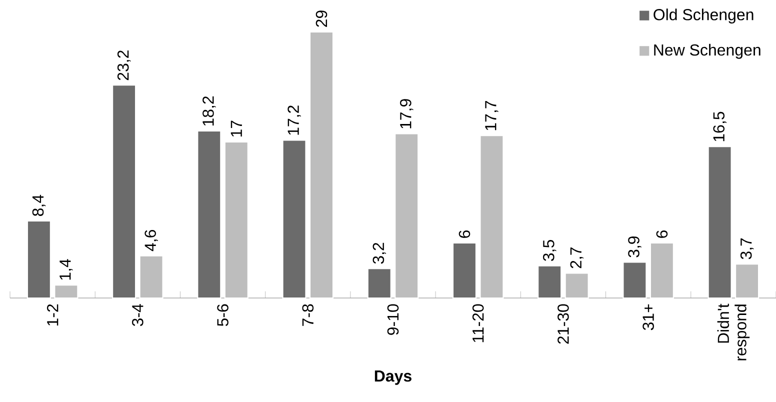 This screenshot has height=402, width=776. What do you see at coordinates (707, 51) in the screenshot?
I see `legend-label: New Schengen` at bounding box center [707, 51].